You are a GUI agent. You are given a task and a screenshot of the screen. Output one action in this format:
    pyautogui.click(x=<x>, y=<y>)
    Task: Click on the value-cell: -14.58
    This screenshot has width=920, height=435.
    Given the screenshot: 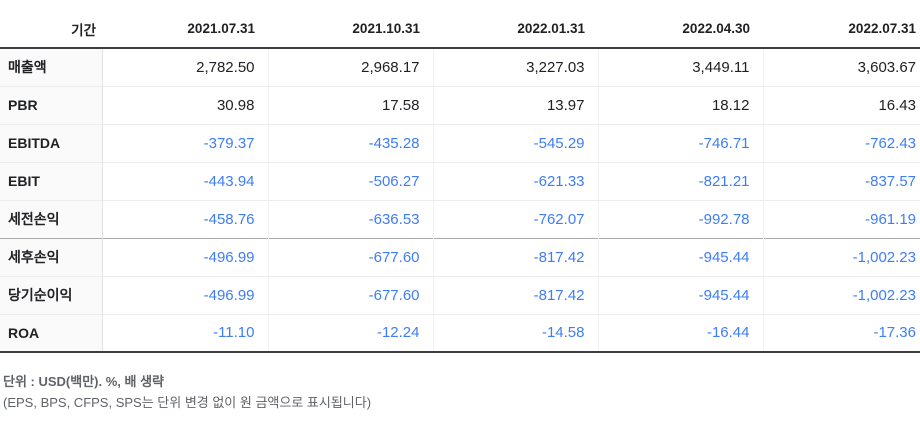 What is the action you would take?
    pyautogui.click(x=515, y=333)
    